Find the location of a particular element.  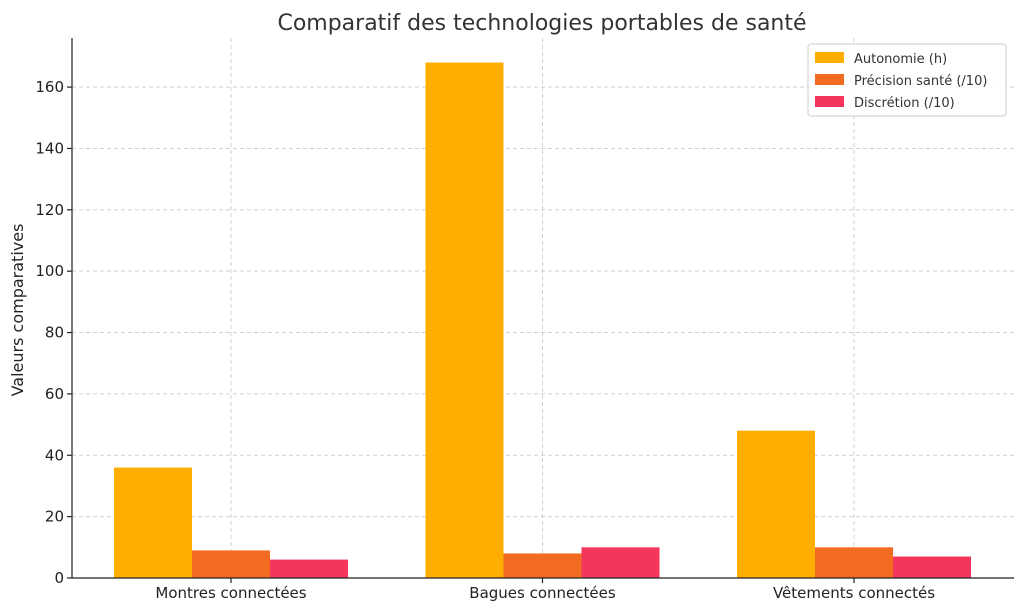

y-tick-label: 160 is located at coordinates (49, 87).